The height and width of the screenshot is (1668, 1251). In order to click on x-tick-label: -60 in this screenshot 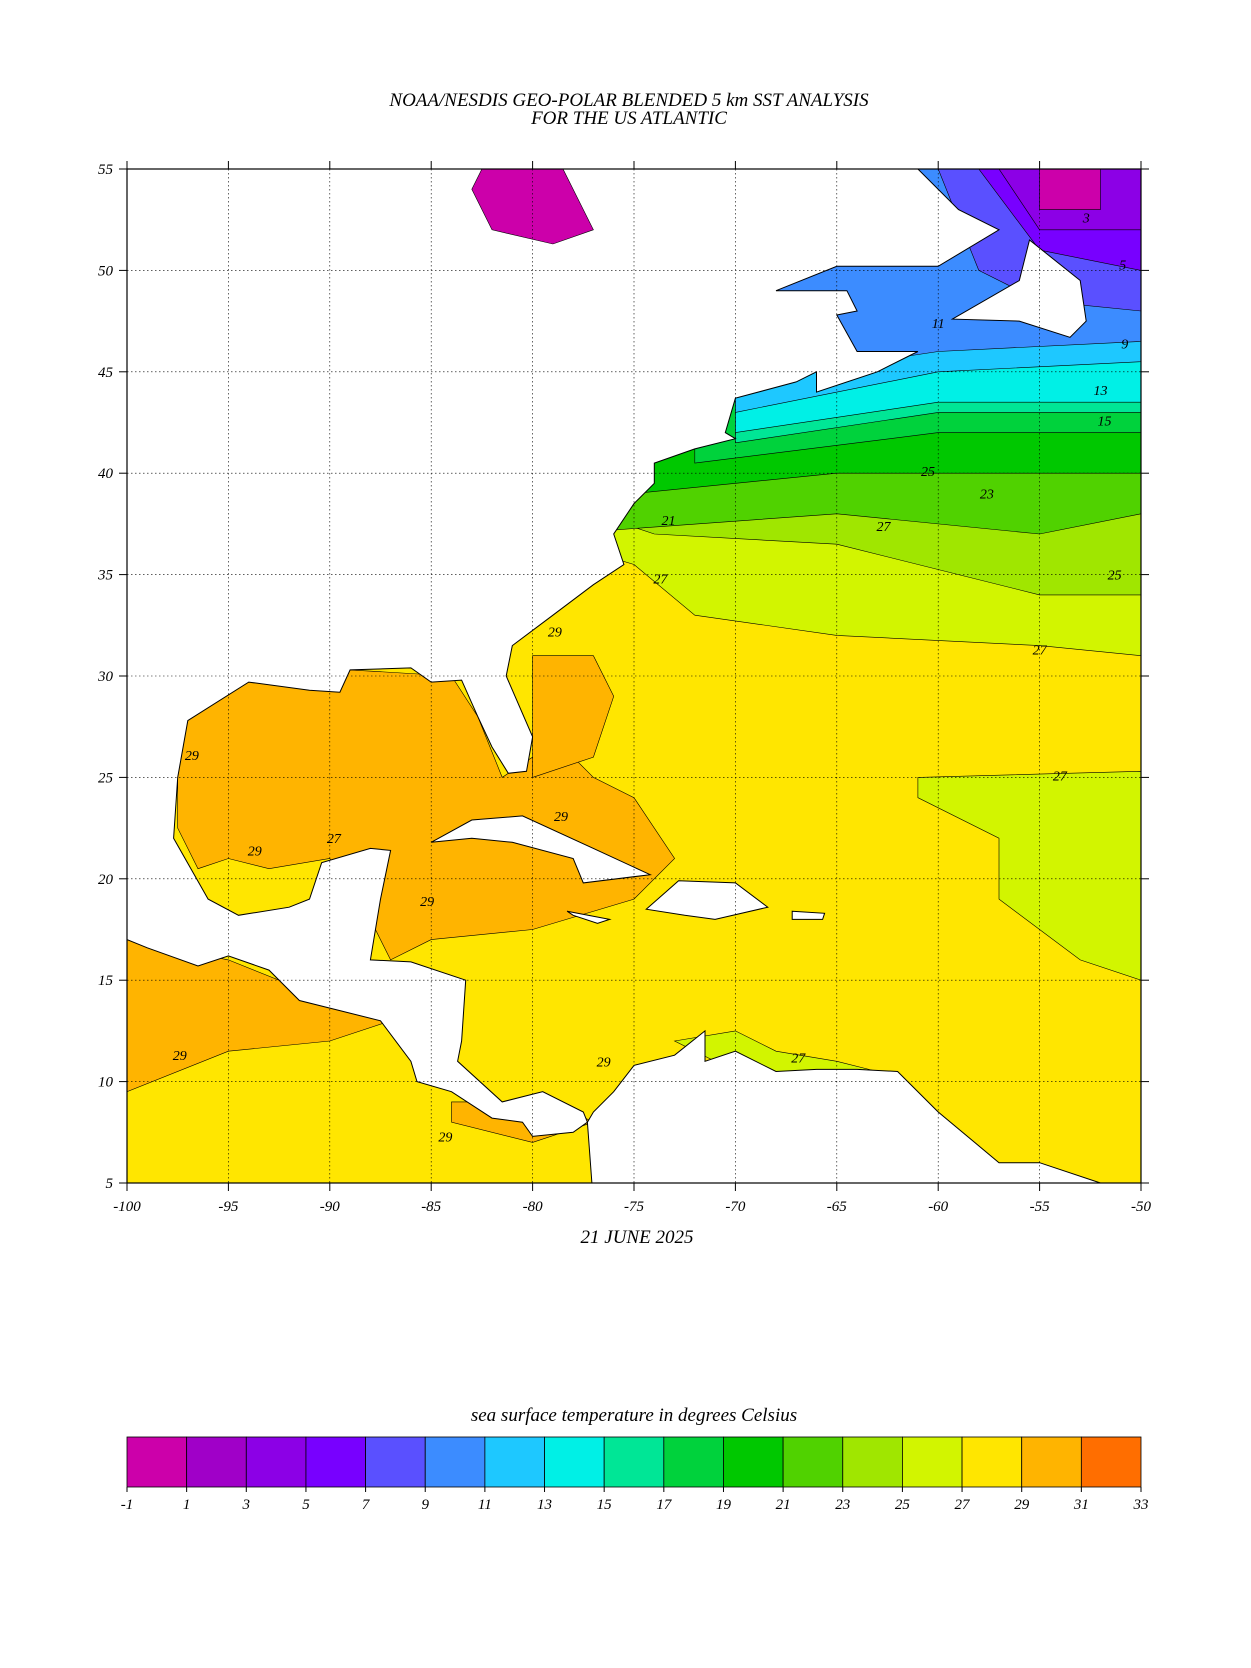, I will do `click(938, 1207)`.